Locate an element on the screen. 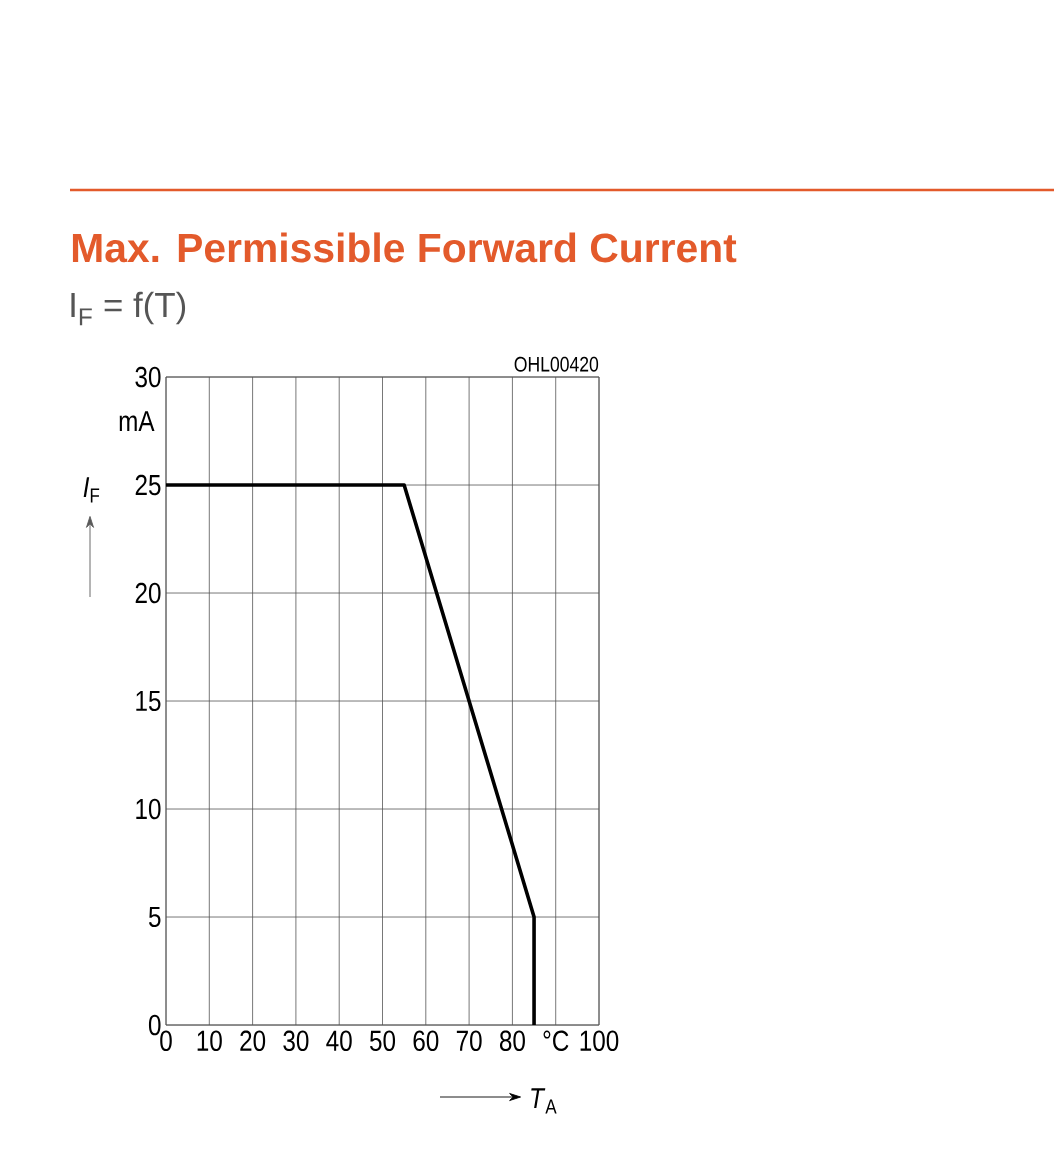 This screenshot has height=1158, width=1055. x-tick-label: °C is located at coordinates (556, 1040).